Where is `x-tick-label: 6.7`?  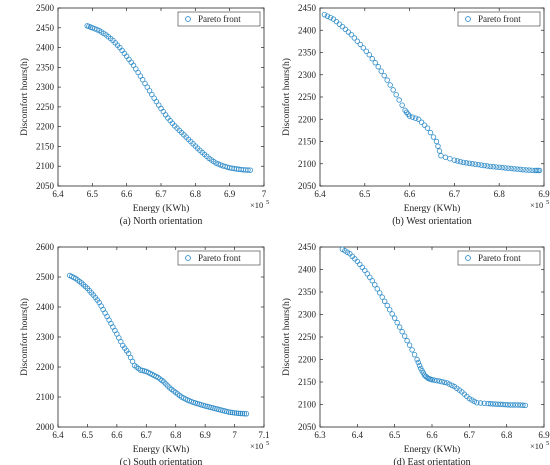
x-tick-label: 6.7 is located at coordinates (470, 435).